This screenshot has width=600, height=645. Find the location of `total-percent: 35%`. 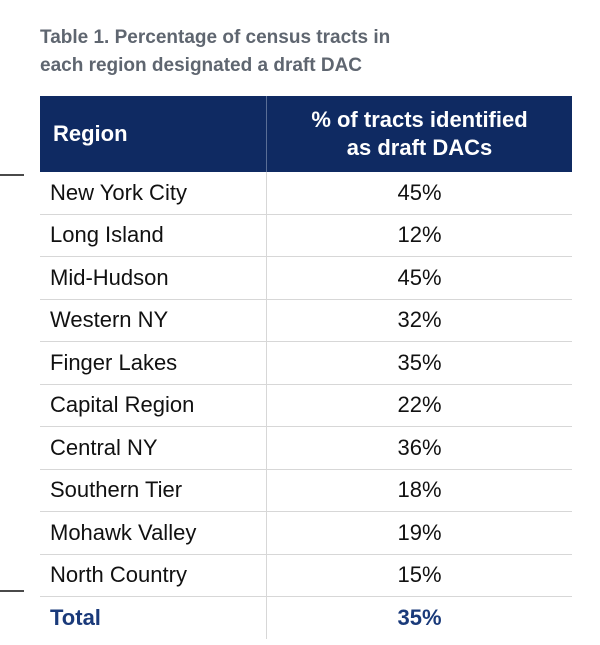

total-percent: 35% is located at coordinates (419, 618).